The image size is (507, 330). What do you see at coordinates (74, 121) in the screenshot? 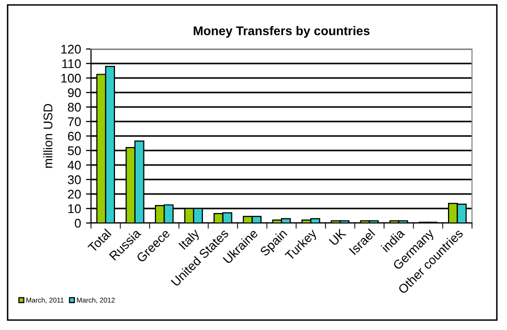
I see `y-tick-label: 70` at bounding box center [74, 121].